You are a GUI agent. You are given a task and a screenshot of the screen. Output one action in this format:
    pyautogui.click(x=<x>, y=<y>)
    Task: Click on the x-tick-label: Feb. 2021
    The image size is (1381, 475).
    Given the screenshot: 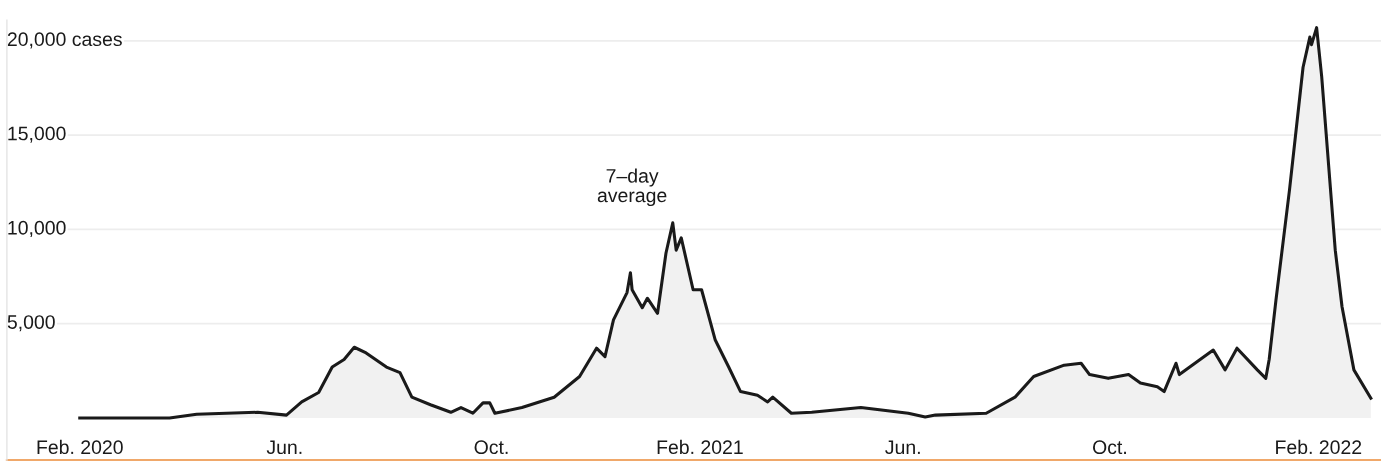 What is the action you would take?
    pyautogui.click(x=700, y=447)
    